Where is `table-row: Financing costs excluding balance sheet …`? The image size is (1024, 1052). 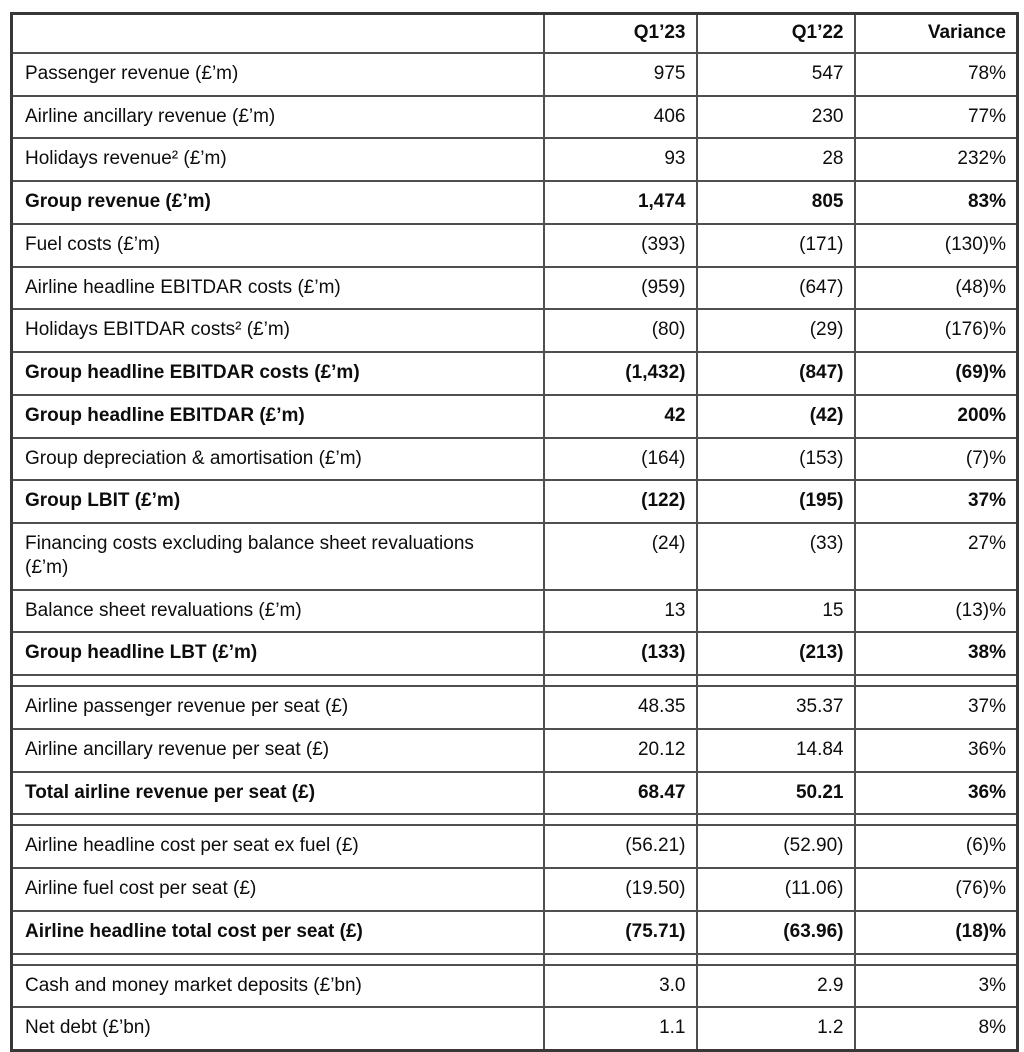 table-row: Financing costs excluding balance sheet … is located at coordinates (514, 556).